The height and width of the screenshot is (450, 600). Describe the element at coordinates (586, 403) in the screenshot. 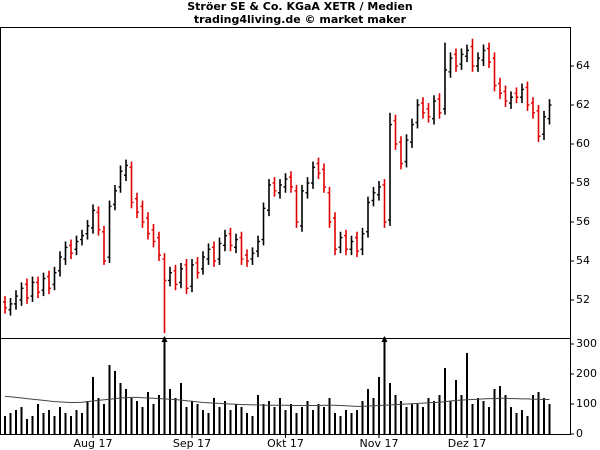

I see `volume-tick-label: 100` at that location.